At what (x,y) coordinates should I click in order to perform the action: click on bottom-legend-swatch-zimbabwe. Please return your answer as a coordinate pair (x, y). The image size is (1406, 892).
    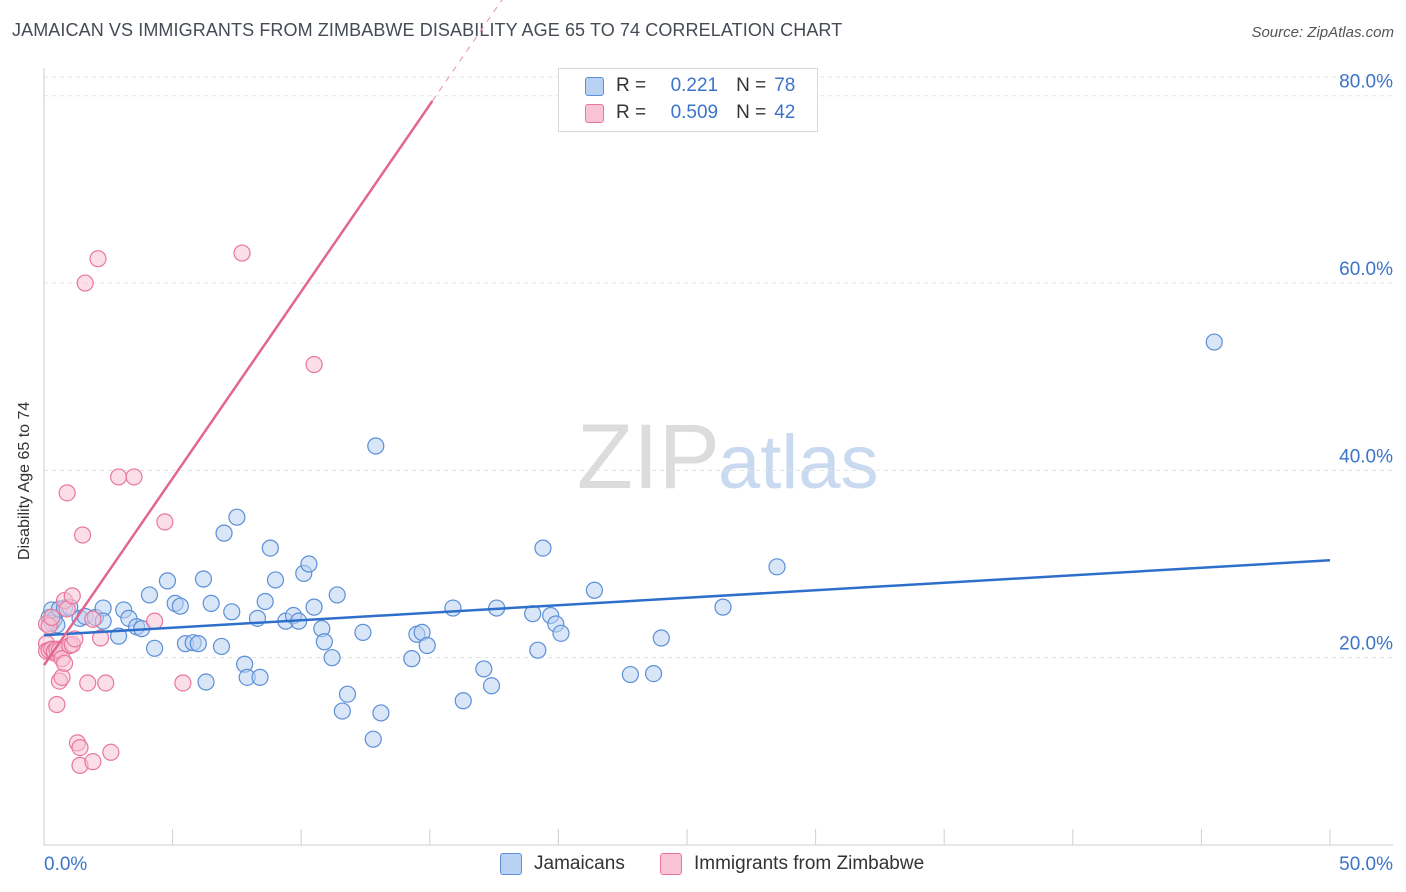
    Looking at the image, I should click on (671, 864).